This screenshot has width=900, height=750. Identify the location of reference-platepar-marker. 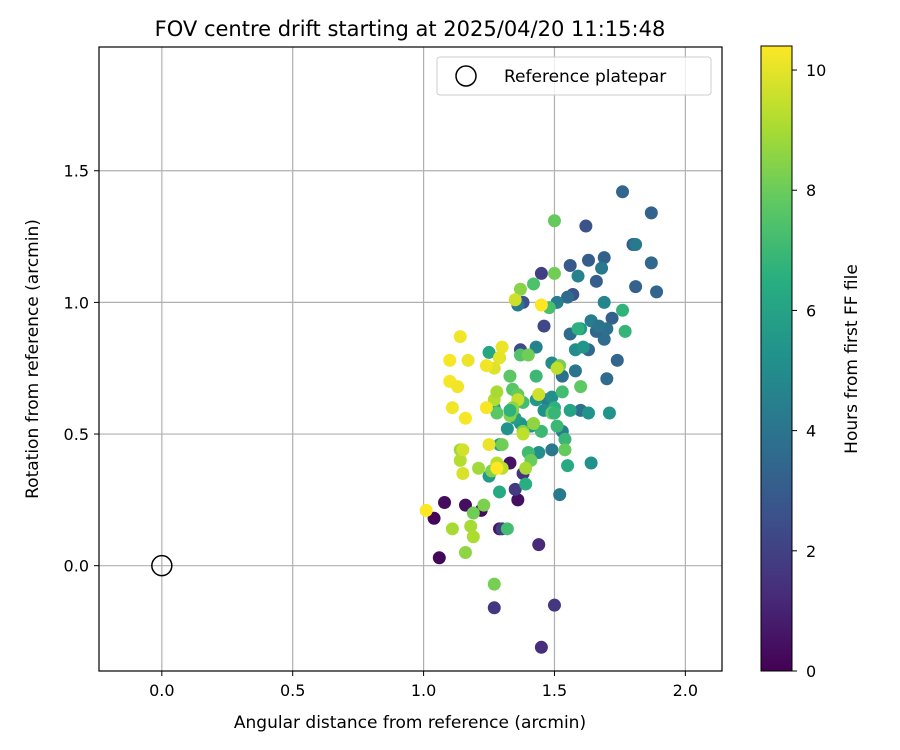
(162, 565).